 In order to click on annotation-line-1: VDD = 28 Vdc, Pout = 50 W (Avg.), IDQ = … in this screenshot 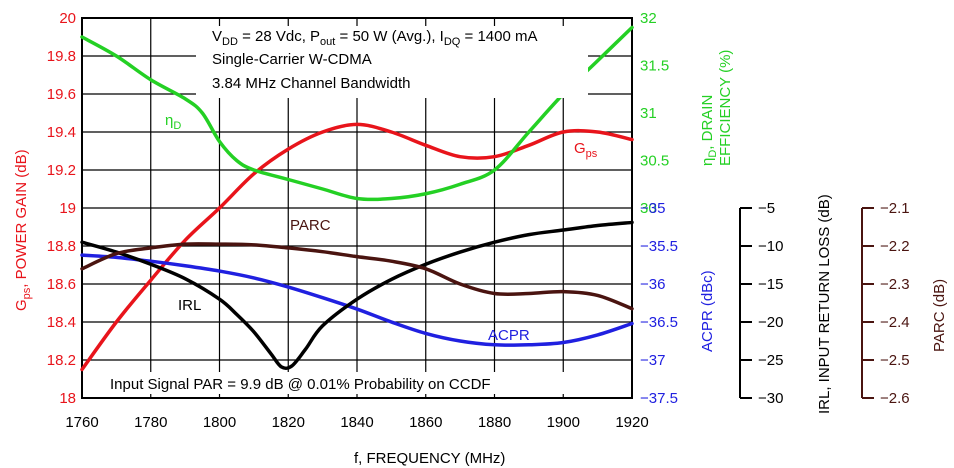, I will do `click(375, 38)`.